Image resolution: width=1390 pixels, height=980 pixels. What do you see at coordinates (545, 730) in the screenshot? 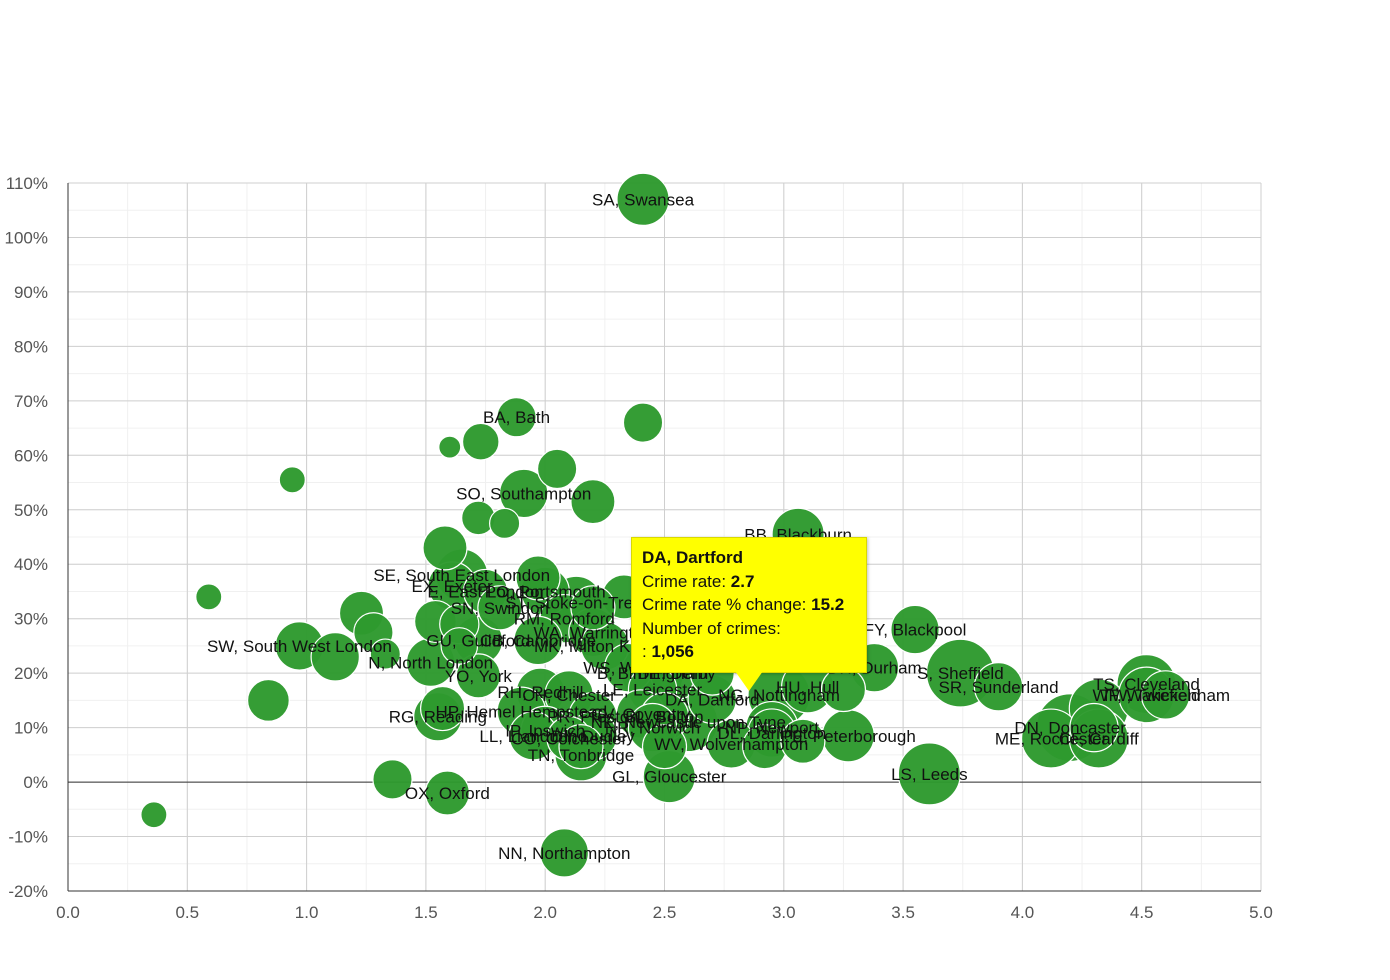
I see `bubble-label: IP, Ipswich` at bounding box center [545, 730].